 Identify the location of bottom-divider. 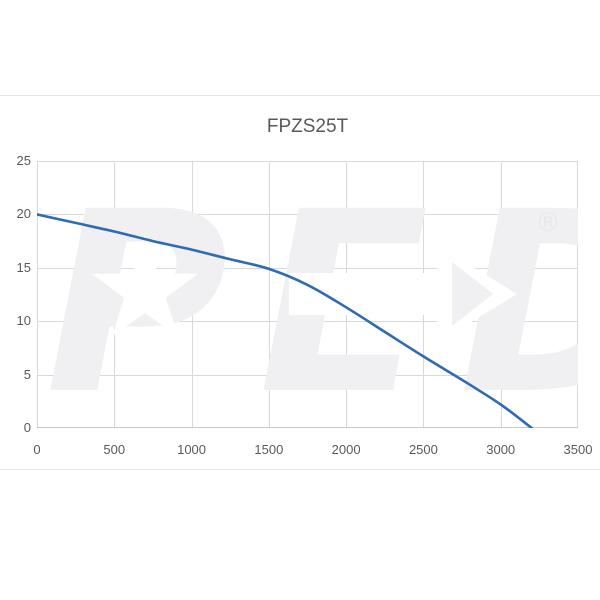
(300, 469).